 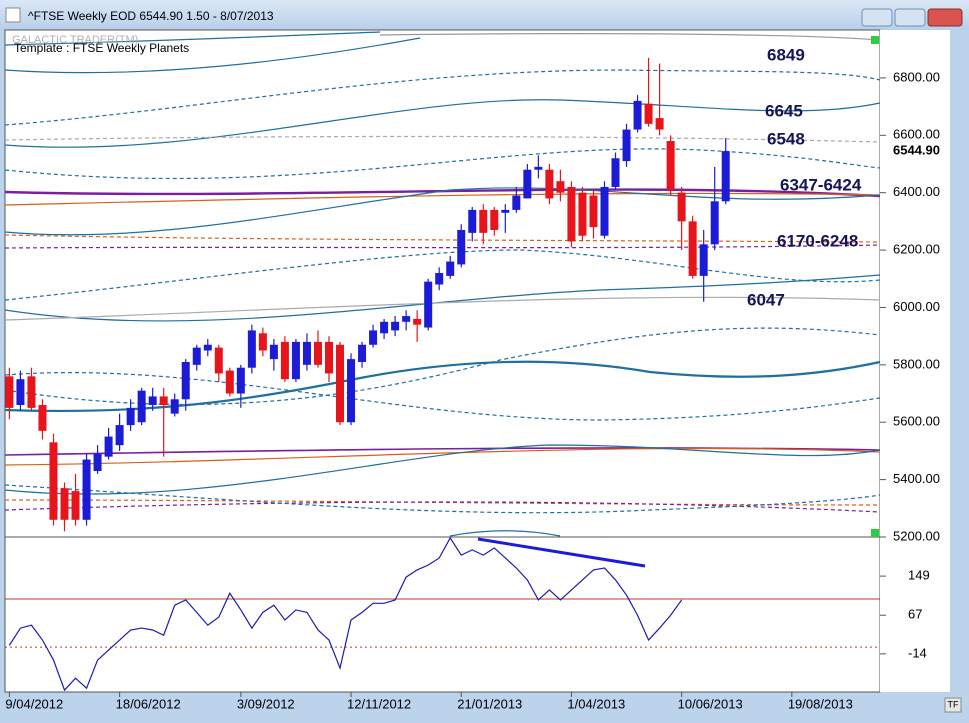 What do you see at coordinates (916, 191) in the screenshot?
I see `y-tick-label: 6400.00` at bounding box center [916, 191].